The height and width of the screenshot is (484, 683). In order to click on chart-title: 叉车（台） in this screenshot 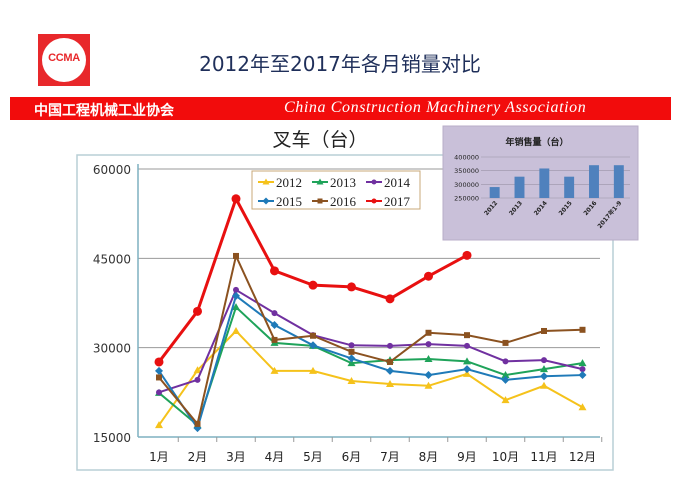, I will do `click(319, 140)`.